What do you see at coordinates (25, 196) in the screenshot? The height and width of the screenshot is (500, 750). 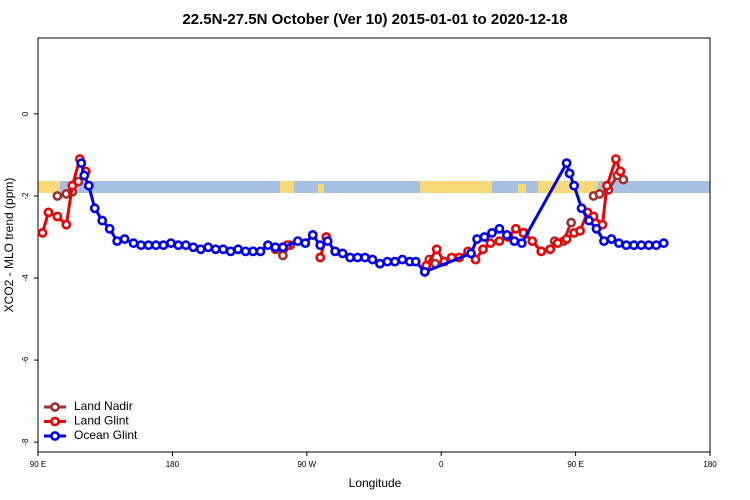 I see `y-tick-label: -2` at bounding box center [25, 196].